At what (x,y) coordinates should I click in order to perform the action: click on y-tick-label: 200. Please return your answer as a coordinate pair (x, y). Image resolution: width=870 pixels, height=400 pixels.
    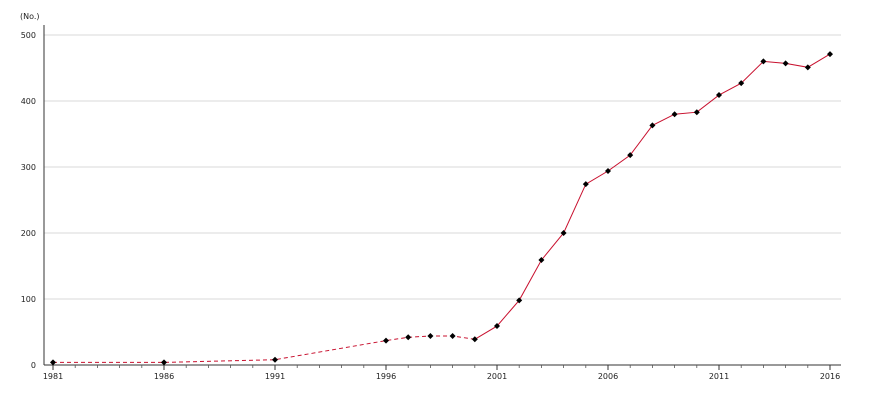
    Looking at the image, I should click on (28, 233).